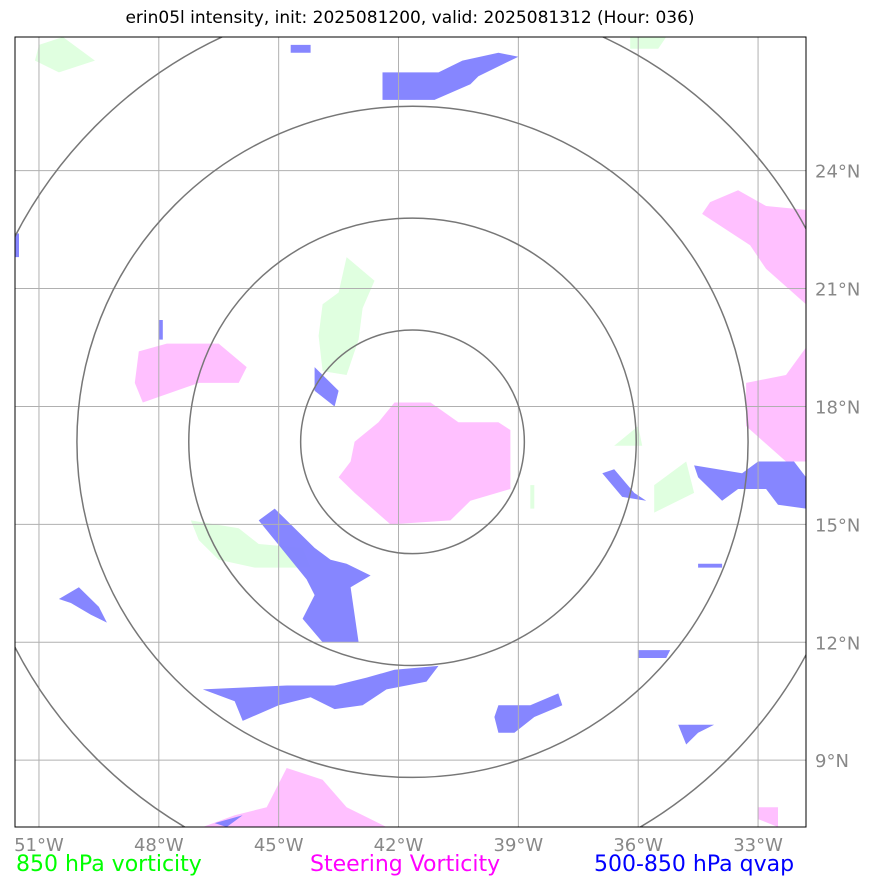  What do you see at coordinates (109, 864) in the screenshot?
I see `legend-850-hpa-vorticity: 850 hPa vorticity` at bounding box center [109, 864].